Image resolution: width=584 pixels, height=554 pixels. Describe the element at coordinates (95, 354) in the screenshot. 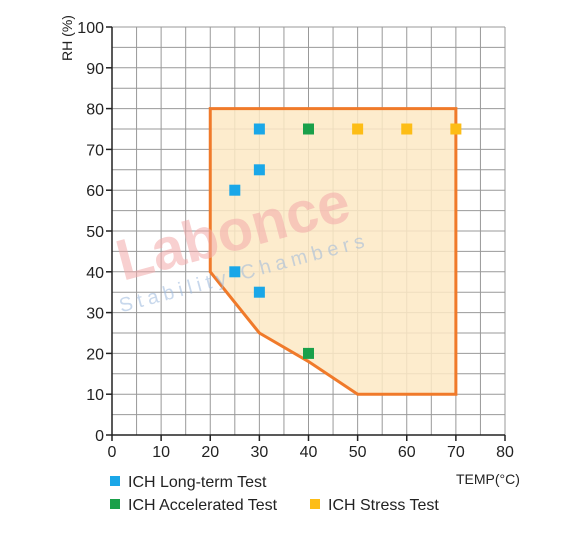

I see `y-tick-label: 20` at that location.